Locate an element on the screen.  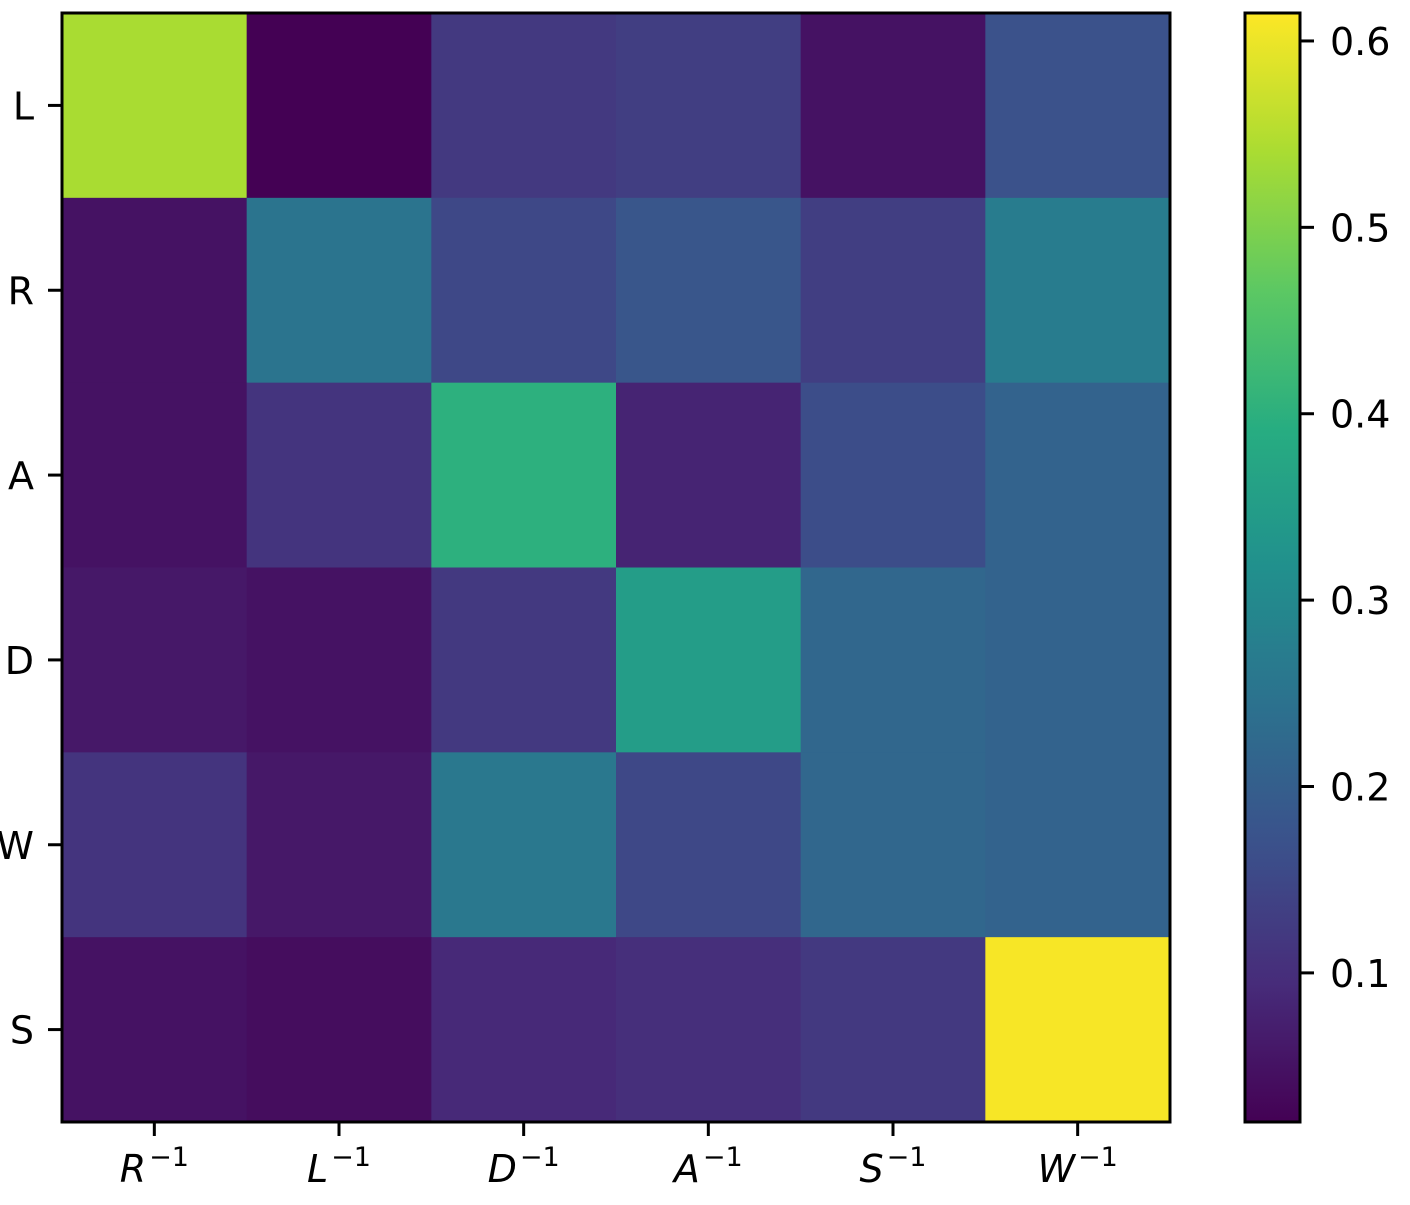
colorbar-frame is located at coordinates (1272, 567).